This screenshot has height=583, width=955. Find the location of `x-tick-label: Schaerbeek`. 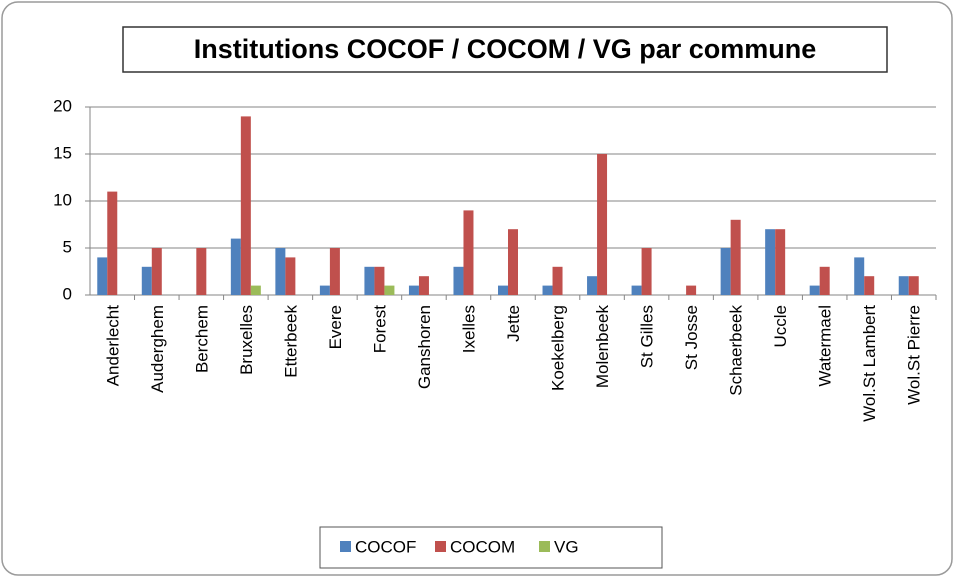

x-tick-label: Schaerbeek is located at coordinates (736, 350).